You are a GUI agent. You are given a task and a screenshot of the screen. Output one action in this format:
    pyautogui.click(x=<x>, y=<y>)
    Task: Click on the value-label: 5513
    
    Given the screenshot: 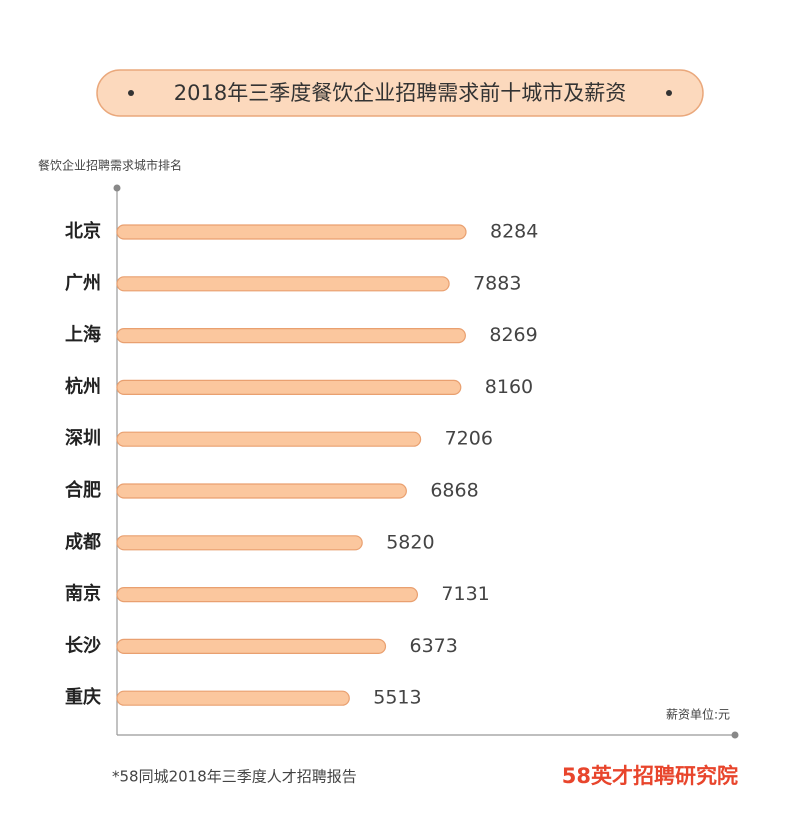 What is the action you would take?
    pyautogui.click(x=397, y=698)
    